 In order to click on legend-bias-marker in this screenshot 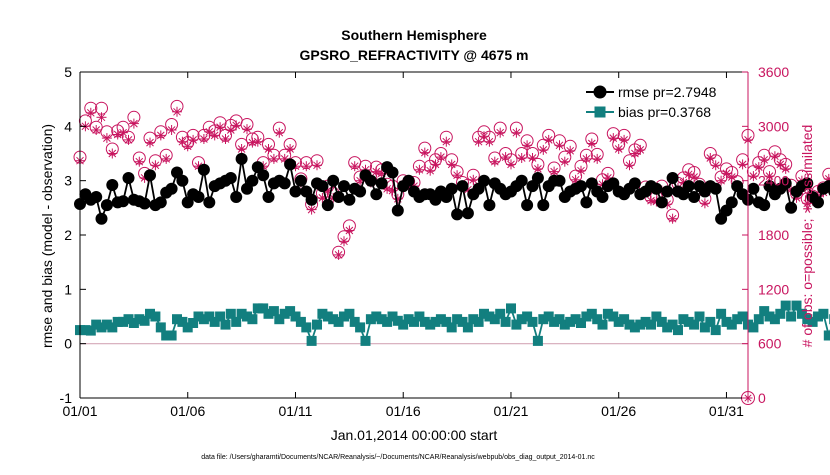, I will do `click(600, 112)`.